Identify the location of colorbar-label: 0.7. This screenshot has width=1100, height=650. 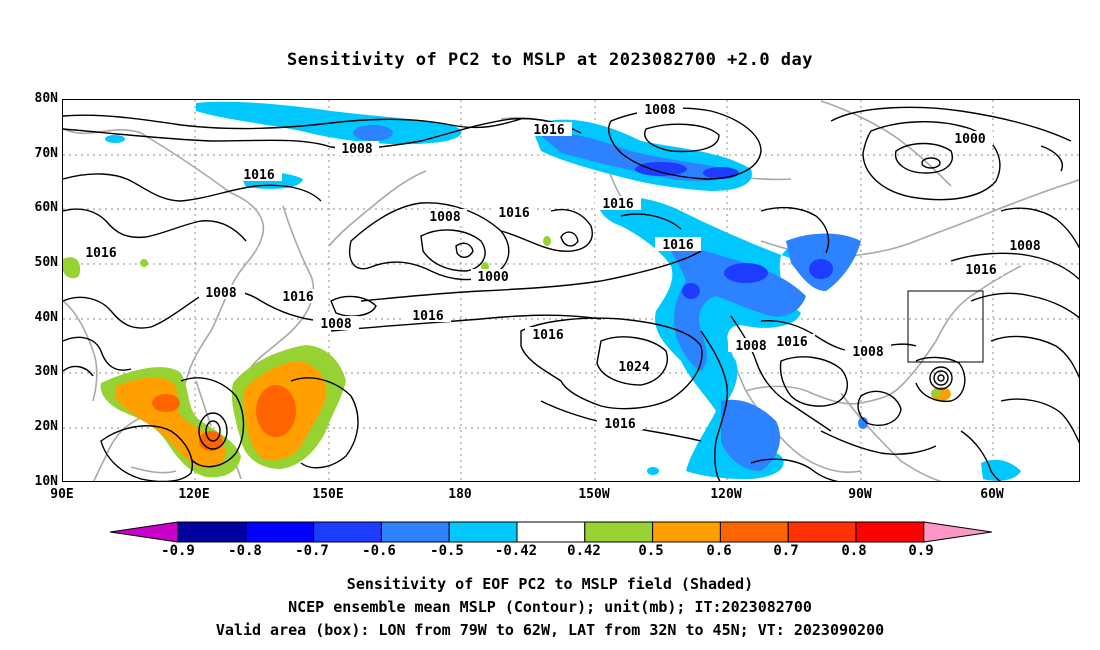
(786, 551).